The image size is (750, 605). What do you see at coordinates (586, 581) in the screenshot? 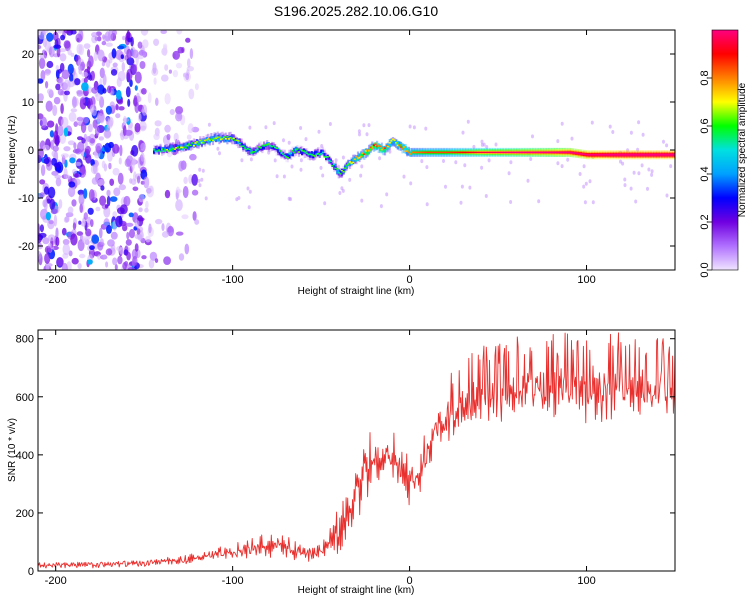
I see `snr-xtick-label: 100` at bounding box center [586, 581].